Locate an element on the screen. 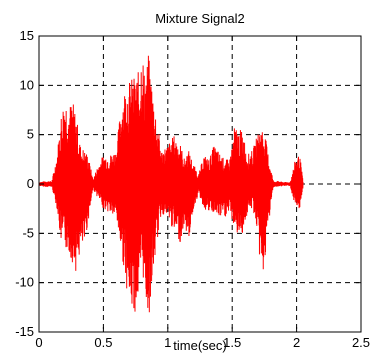 The height and width of the screenshot is (354, 372). x-tick-label: 0.5 is located at coordinates (103, 342).